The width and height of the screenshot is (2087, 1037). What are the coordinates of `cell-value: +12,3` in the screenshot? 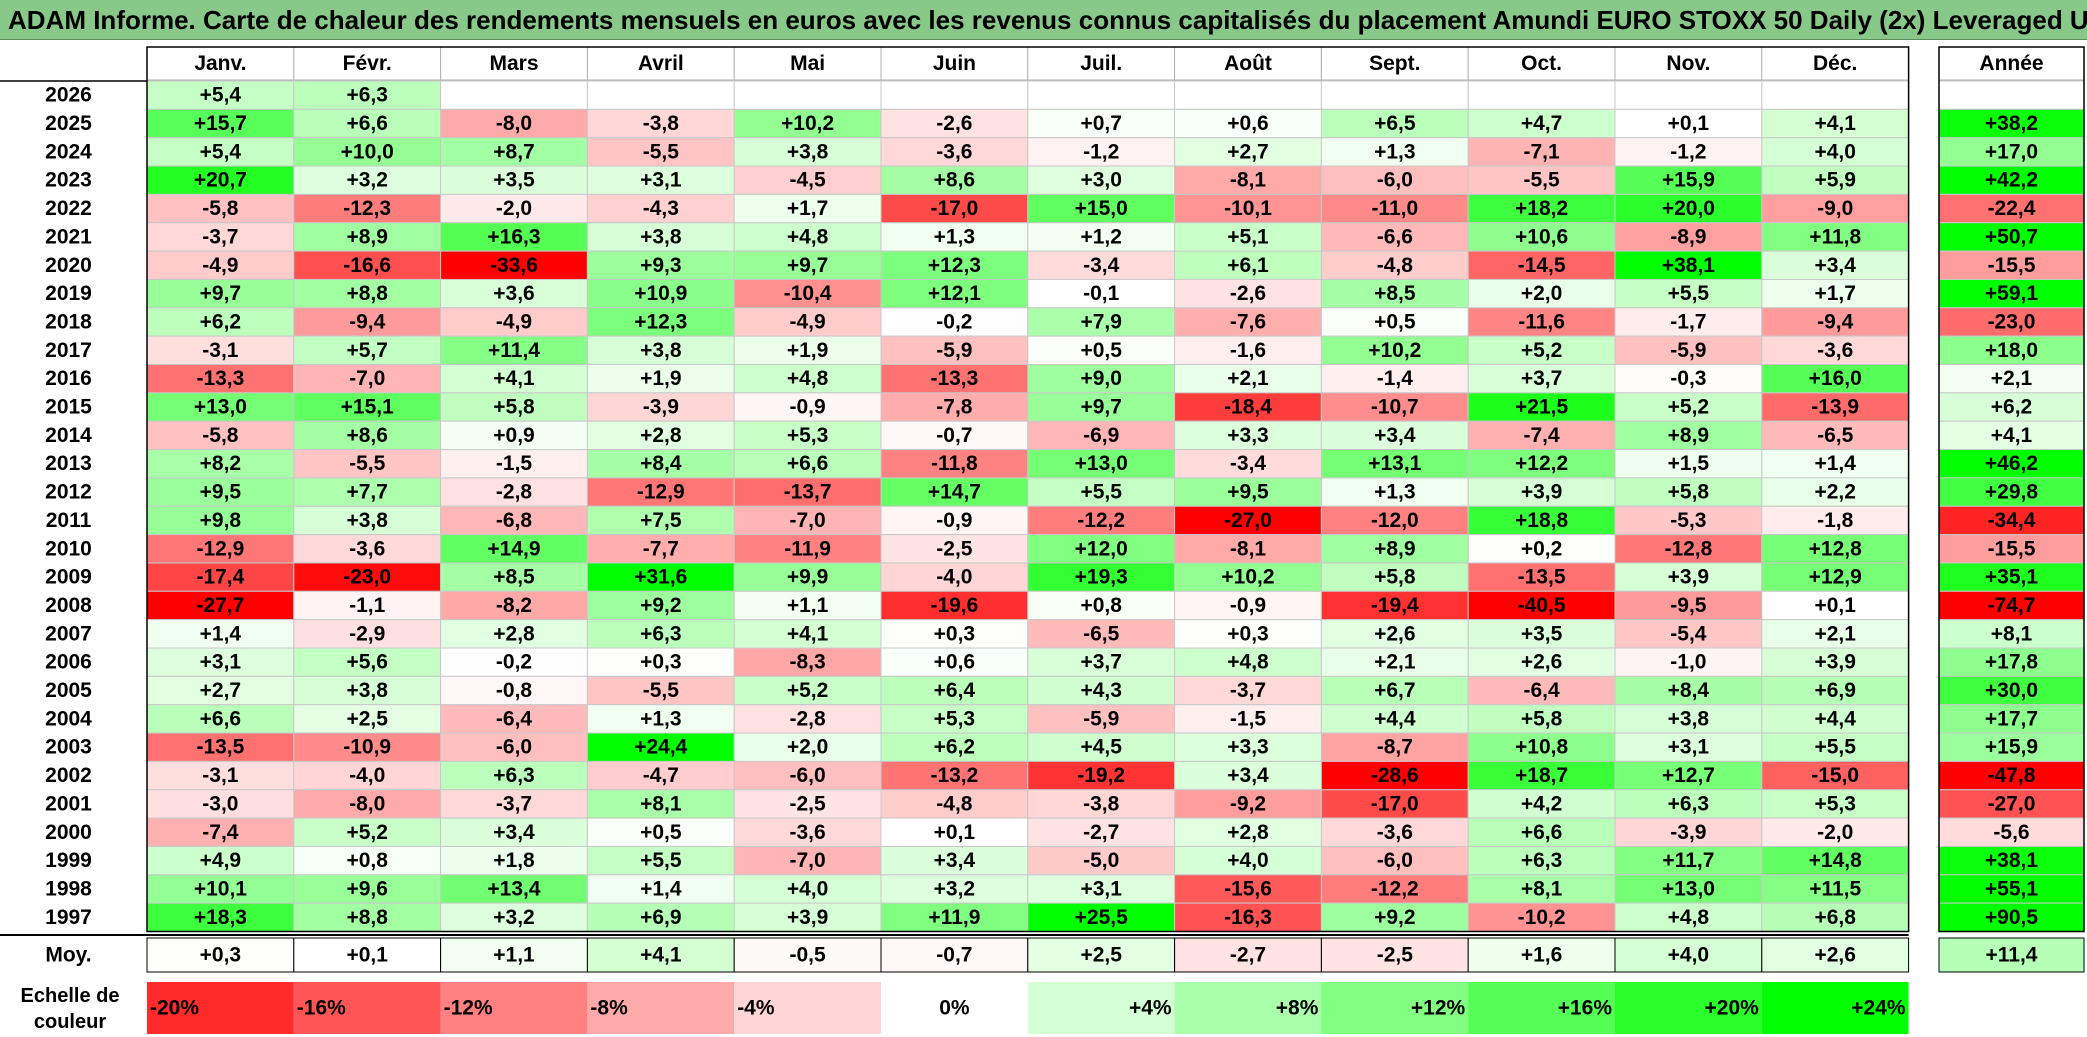 It's located at (660, 321).